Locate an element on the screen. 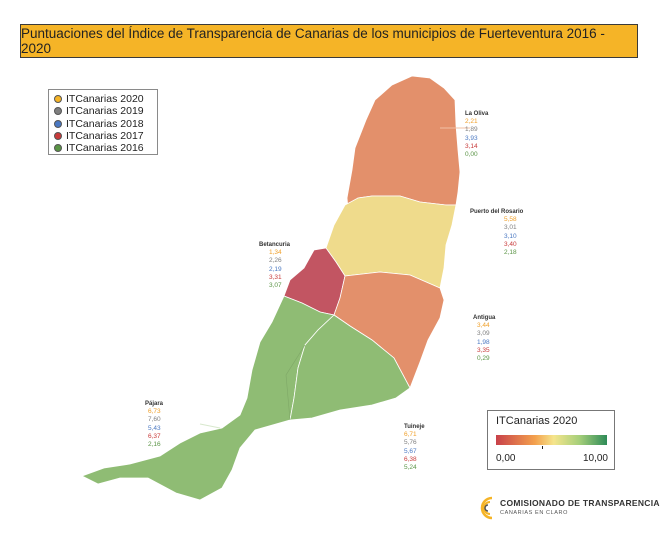 The image size is (660, 541). municipality-name: Betancuria is located at coordinates (275, 245).